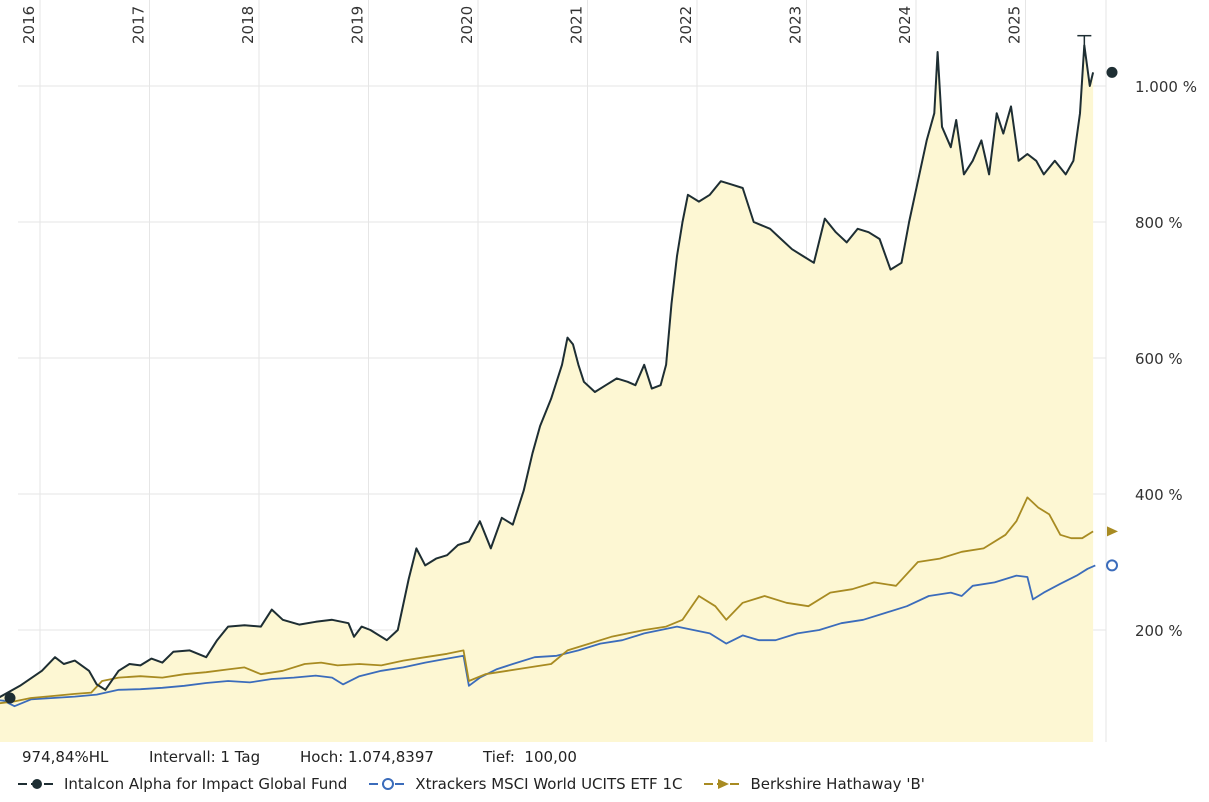 This screenshot has width=1209, height=802. What do you see at coordinates (549, 784) in the screenshot?
I see `legend-label-xtrackers: Xtrackers MSCI World UCITS ETF 1C` at bounding box center [549, 784].